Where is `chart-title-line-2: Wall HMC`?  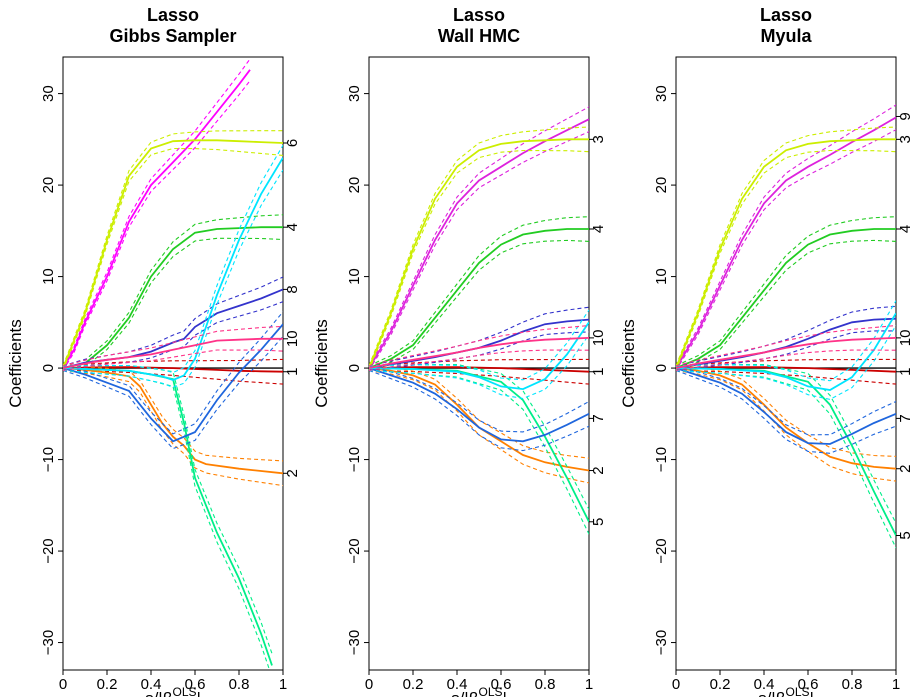
chart-title-line-2: Wall HMC is located at coordinates (479, 36).